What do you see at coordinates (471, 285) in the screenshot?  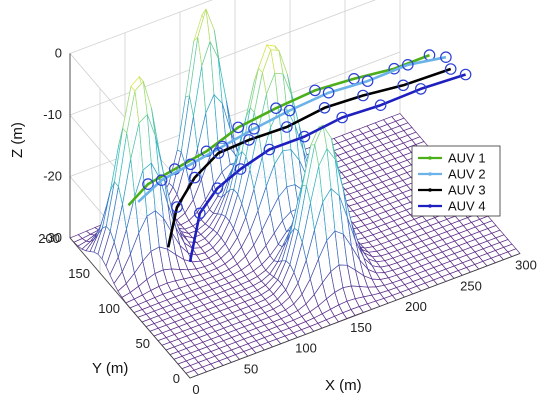 I see `x-tick-label: 250` at bounding box center [471, 285].